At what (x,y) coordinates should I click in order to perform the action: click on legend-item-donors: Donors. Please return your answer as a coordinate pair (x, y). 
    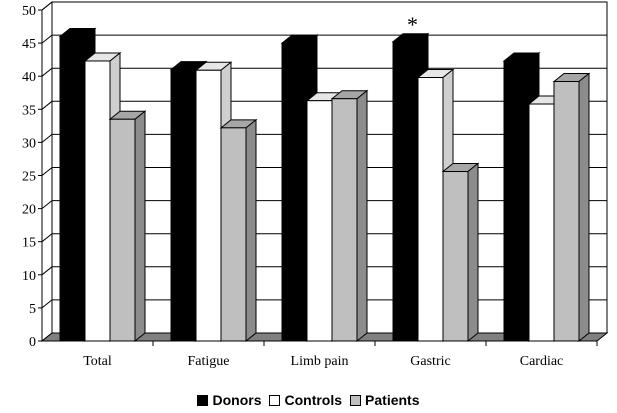
    Looking at the image, I should click on (229, 400).